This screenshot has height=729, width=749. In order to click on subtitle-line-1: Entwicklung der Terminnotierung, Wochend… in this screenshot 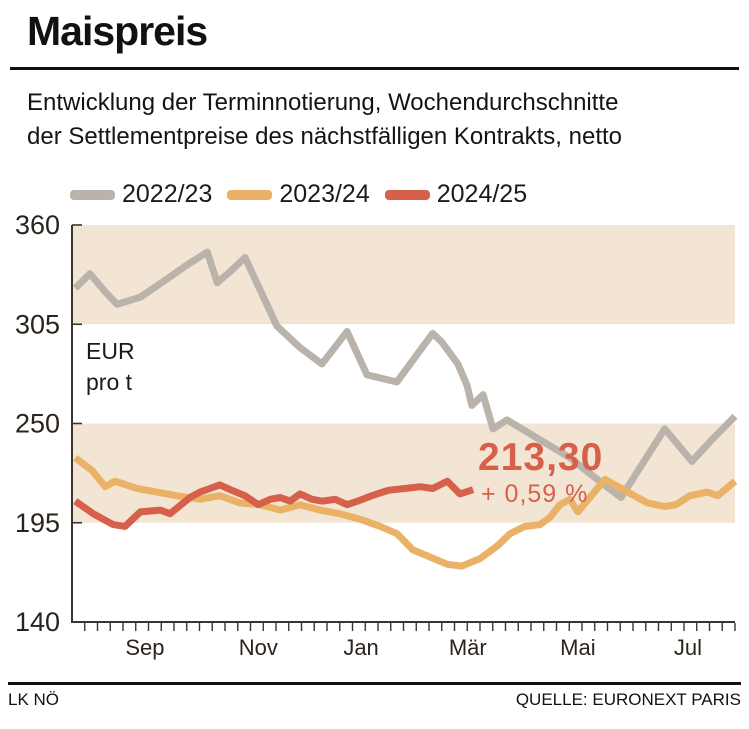, I will do `click(323, 102)`.